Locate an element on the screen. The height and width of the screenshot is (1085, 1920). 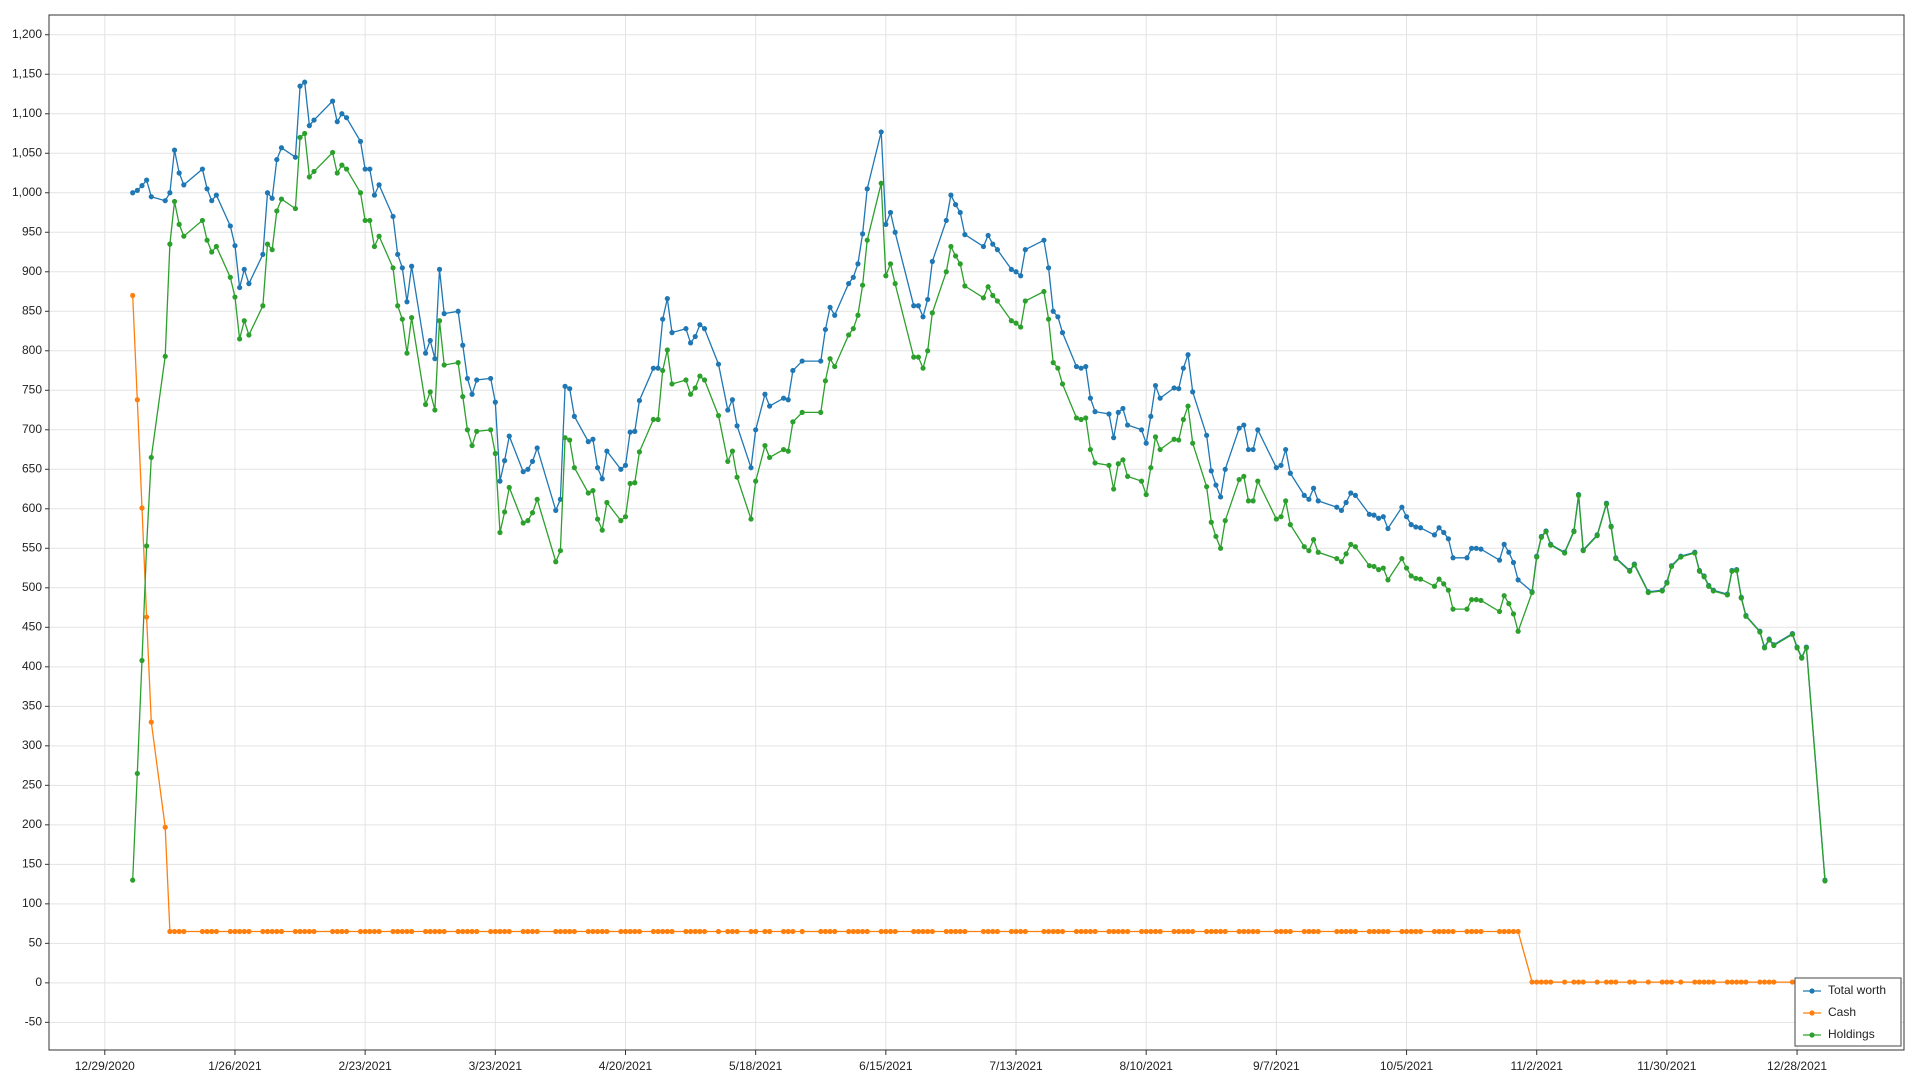
y-tick-label: 550 is located at coordinates (32, 547).